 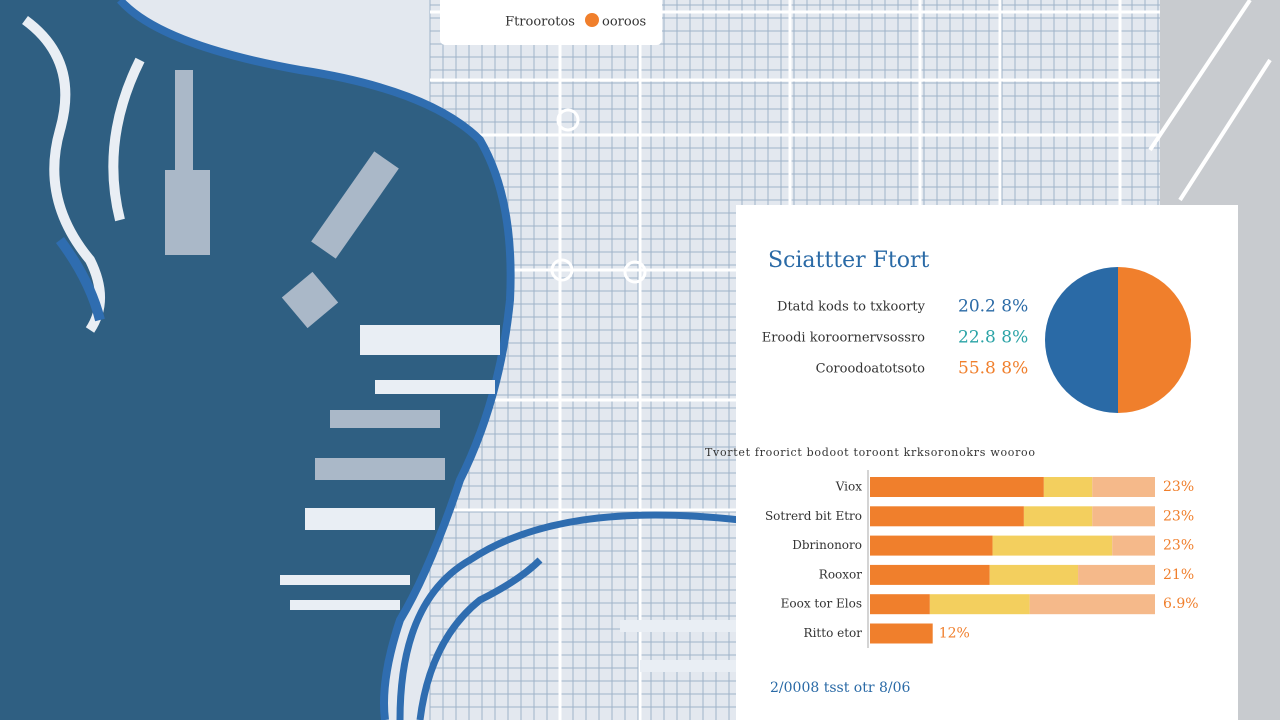 What do you see at coordinates (848, 260) in the screenshot?
I see `panel-title: Sciattter Ftort` at bounding box center [848, 260].